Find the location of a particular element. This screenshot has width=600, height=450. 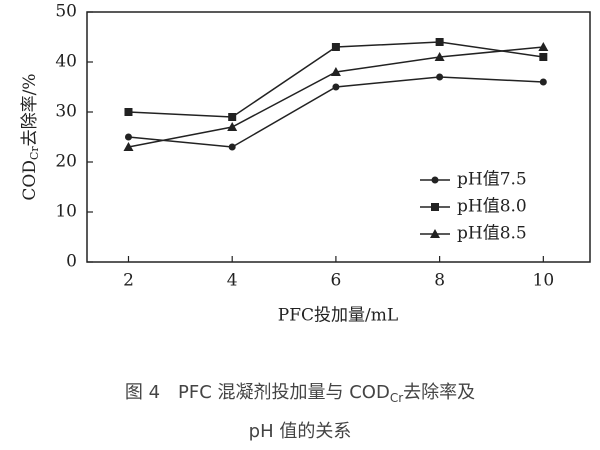

caption-sub: Cr is located at coordinates (396, 398).